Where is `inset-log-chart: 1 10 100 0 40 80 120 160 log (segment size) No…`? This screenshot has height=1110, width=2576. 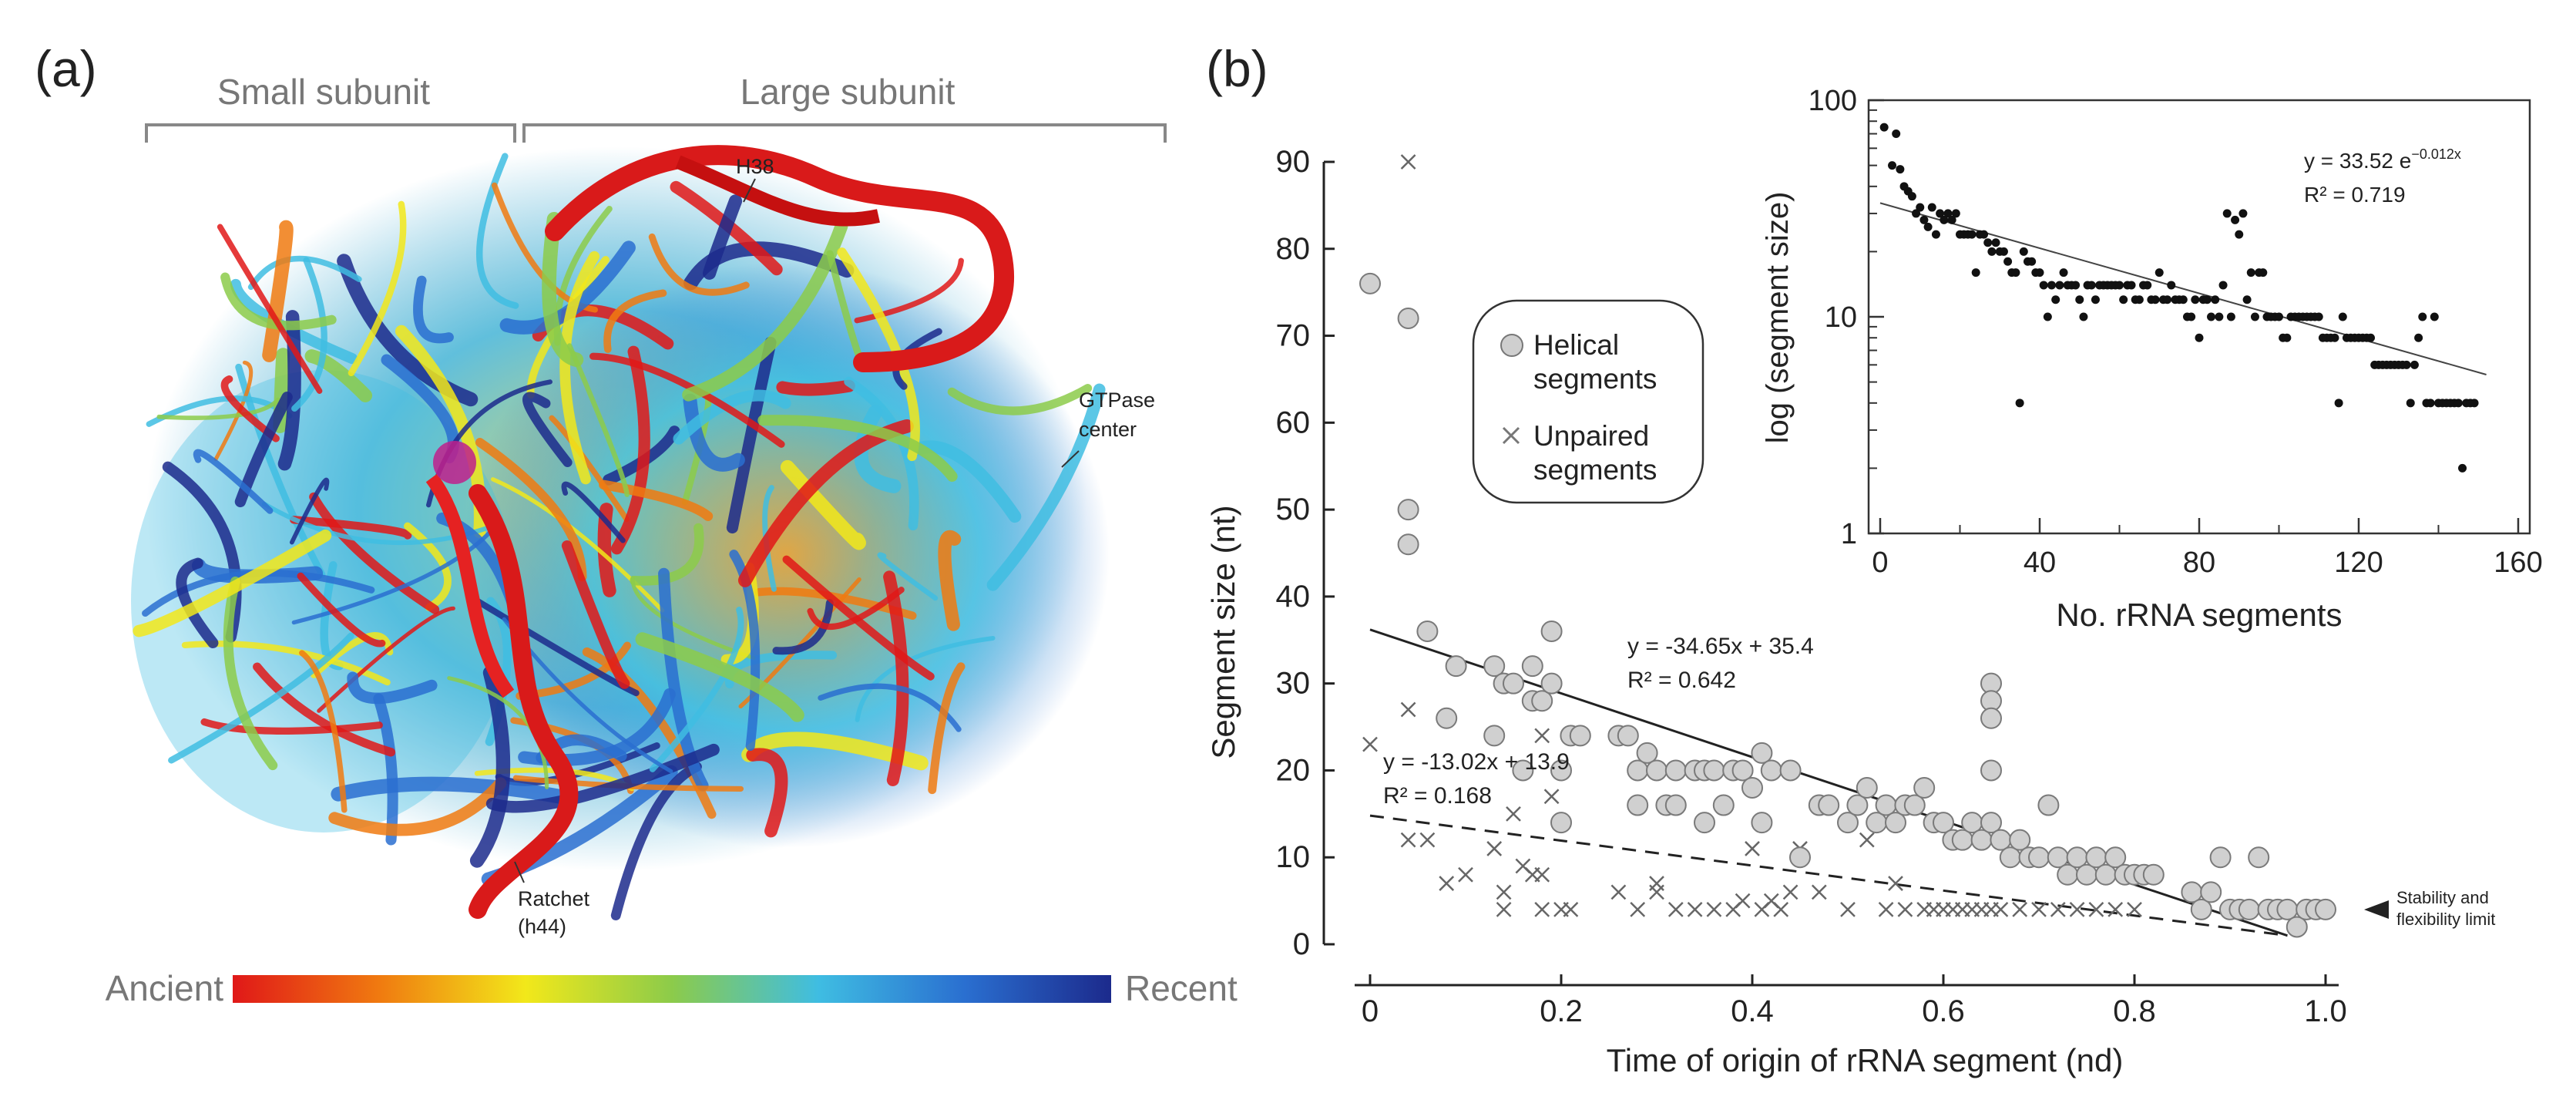 inset-log-chart: 1 10 100 0 40 80 120 160 log (segment size) No… is located at coordinates (2152, 359).